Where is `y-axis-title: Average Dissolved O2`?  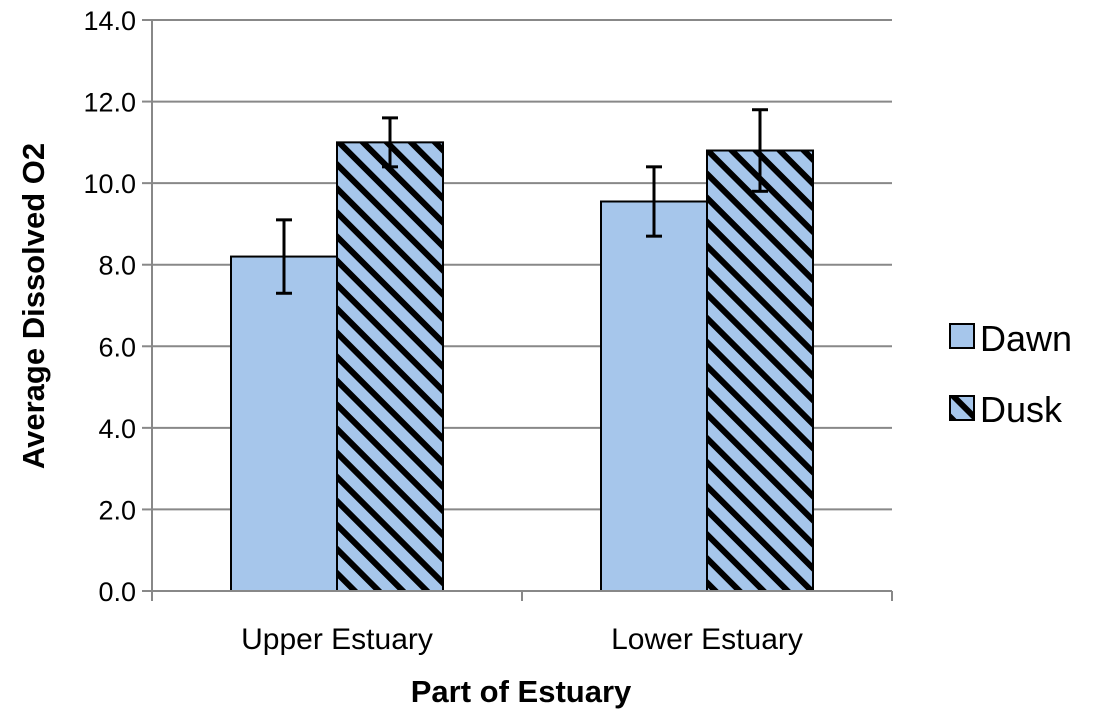
y-axis-title: Average Dissolved O2 is located at coordinates (33, 306).